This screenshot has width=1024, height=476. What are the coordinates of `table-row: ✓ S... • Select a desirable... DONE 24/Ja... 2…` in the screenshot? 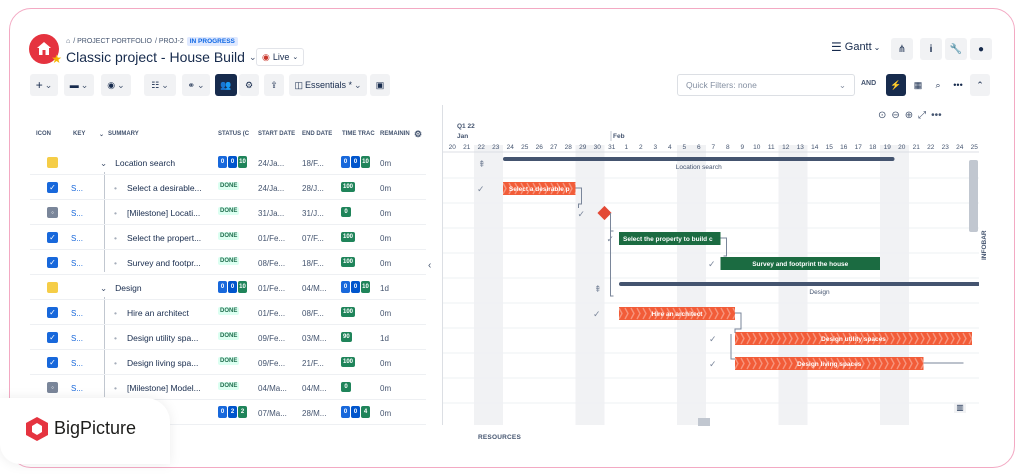 It's located at (228, 187).